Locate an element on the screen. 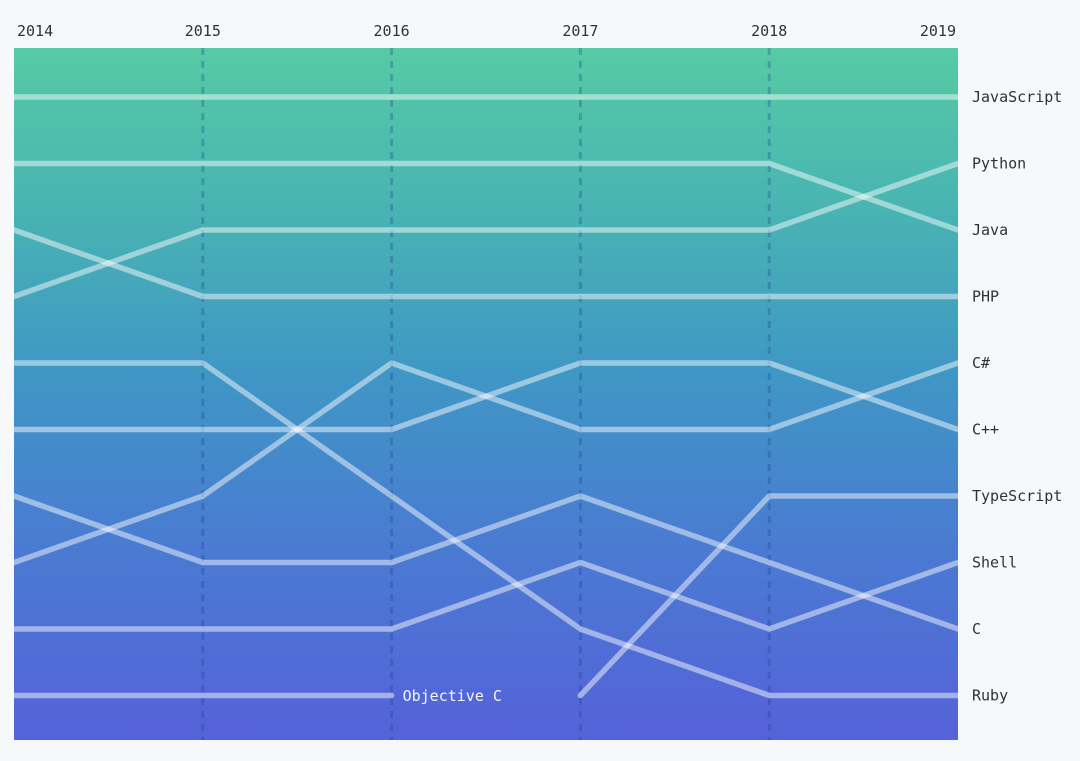  year-label-2016: 2016 is located at coordinates (392, 31).